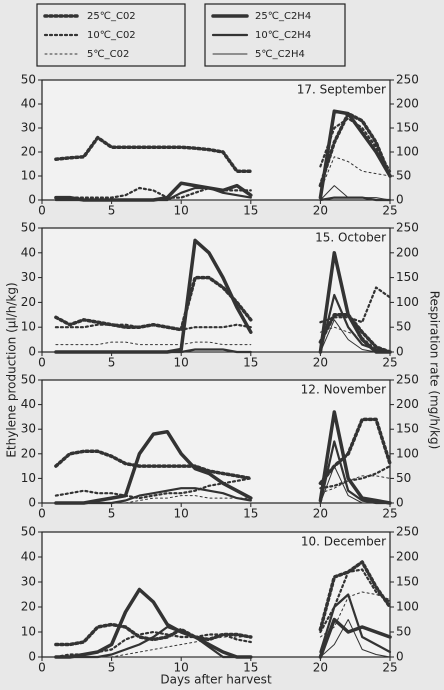 This screenshot has width=444, height=690. Describe the element at coordinates (111, 16) in the screenshot. I see `legend-label: 25℃_C02` at that location.